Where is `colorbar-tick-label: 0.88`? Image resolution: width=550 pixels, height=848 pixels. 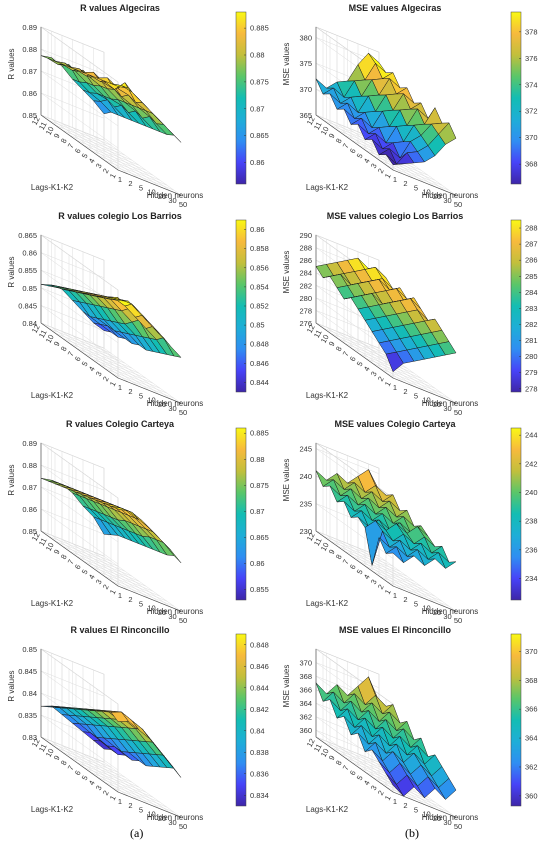
colorbar-tick-label: 0.88 is located at coordinates (257, 459).